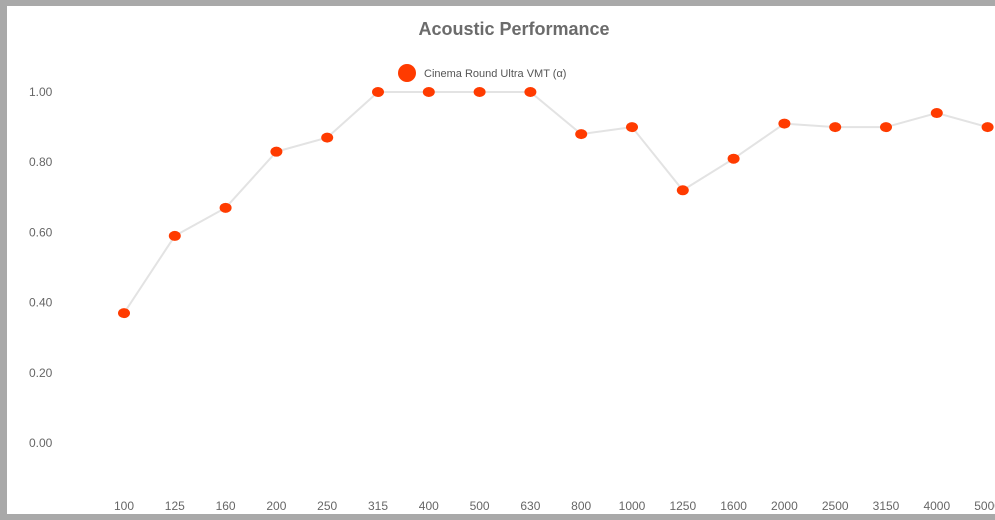  What do you see at coordinates (41, 232) in the screenshot?
I see `y-tick-label: 0.60` at bounding box center [41, 232].